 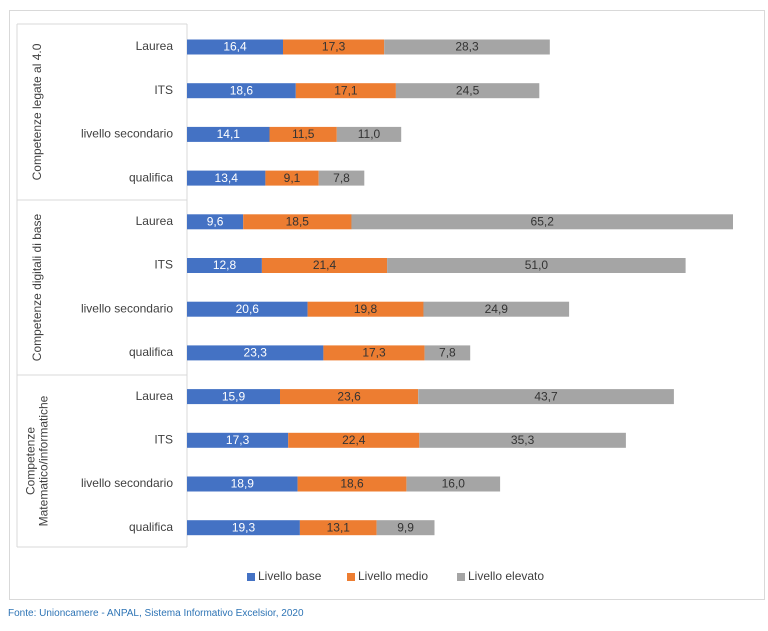 What do you see at coordinates (37, 111) in the screenshot?
I see `group-label: Competenze legate al 4.0` at bounding box center [37, 111].